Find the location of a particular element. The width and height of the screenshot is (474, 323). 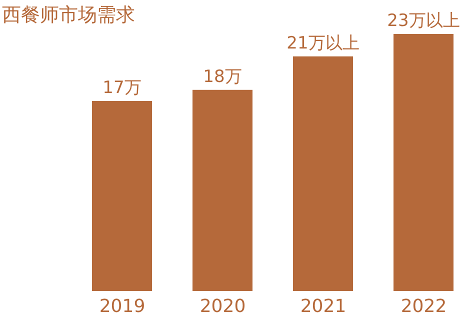

x-tick-label: 2022 is located at coordinates (423, 306).